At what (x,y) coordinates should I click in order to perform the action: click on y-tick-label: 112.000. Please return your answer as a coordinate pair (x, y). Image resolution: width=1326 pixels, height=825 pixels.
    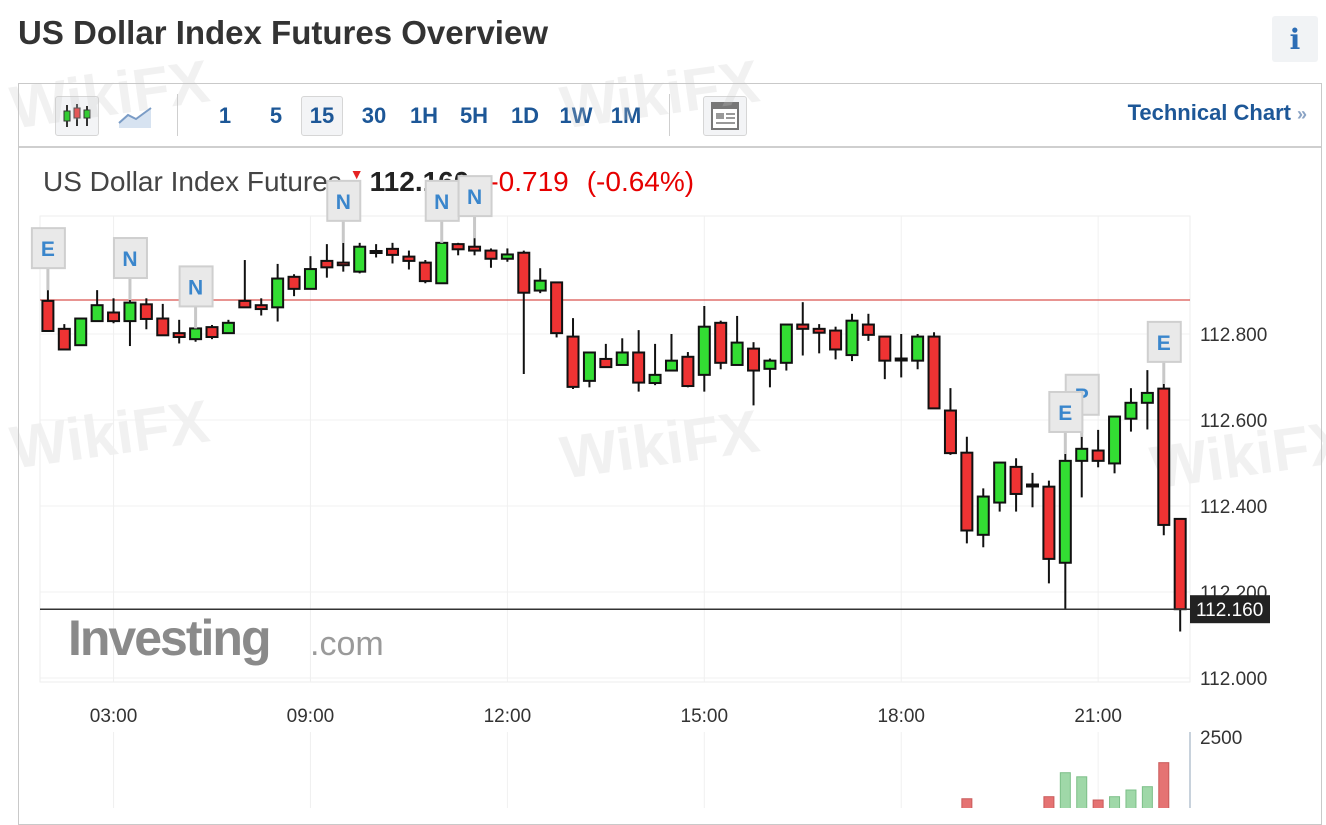
    Looking at the image, I should click on (1233, 679).